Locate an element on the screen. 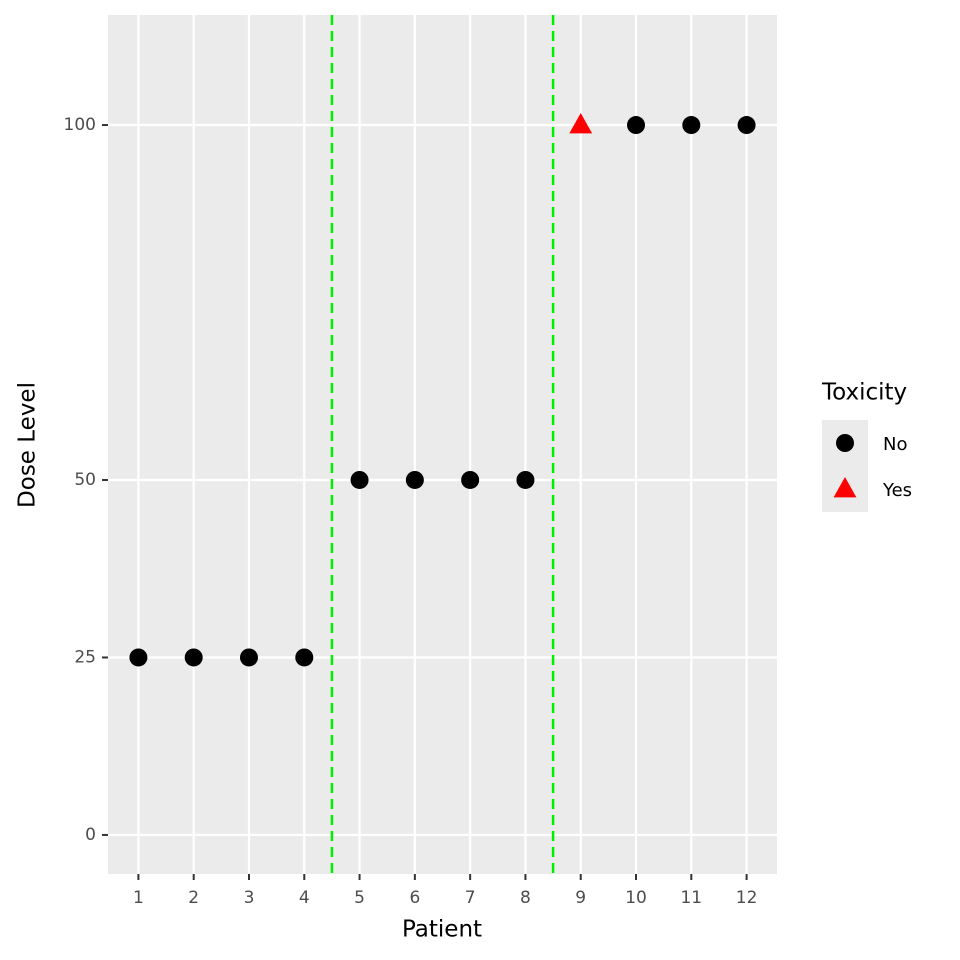 Image resolution: width=960 pixels, height=960 pixels. x-tick-label: 12 is located at coordinates (747, 898).